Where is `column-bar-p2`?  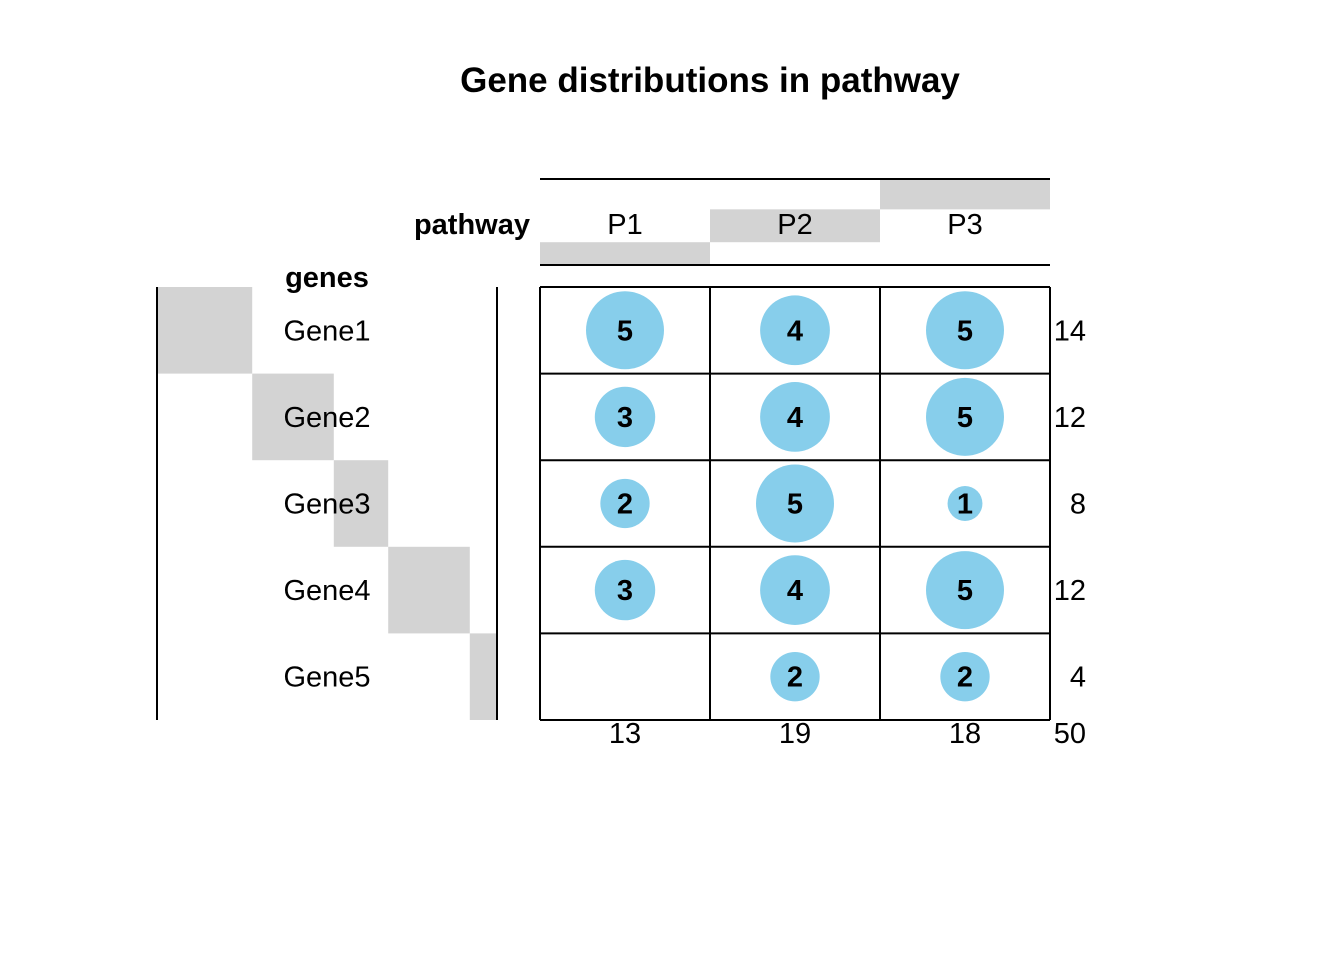
column-bar-p2 is located at coordinates (795, 226).